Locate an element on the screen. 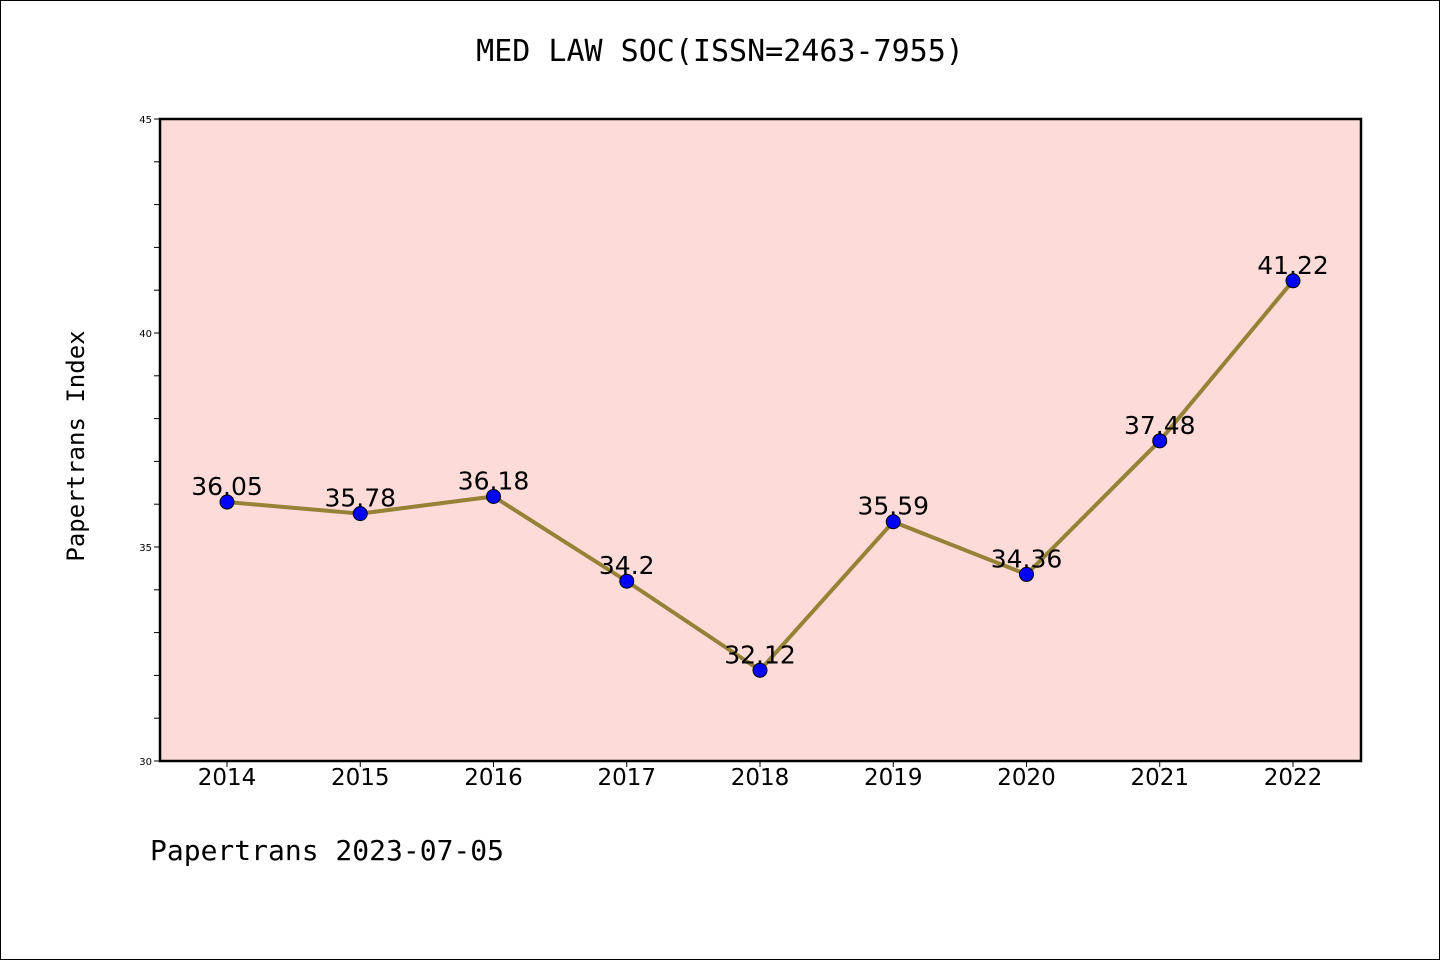 The height and width of the screenshot is (960, 1440). x-tick-label: 2014 is located at coordinates (227, 778).